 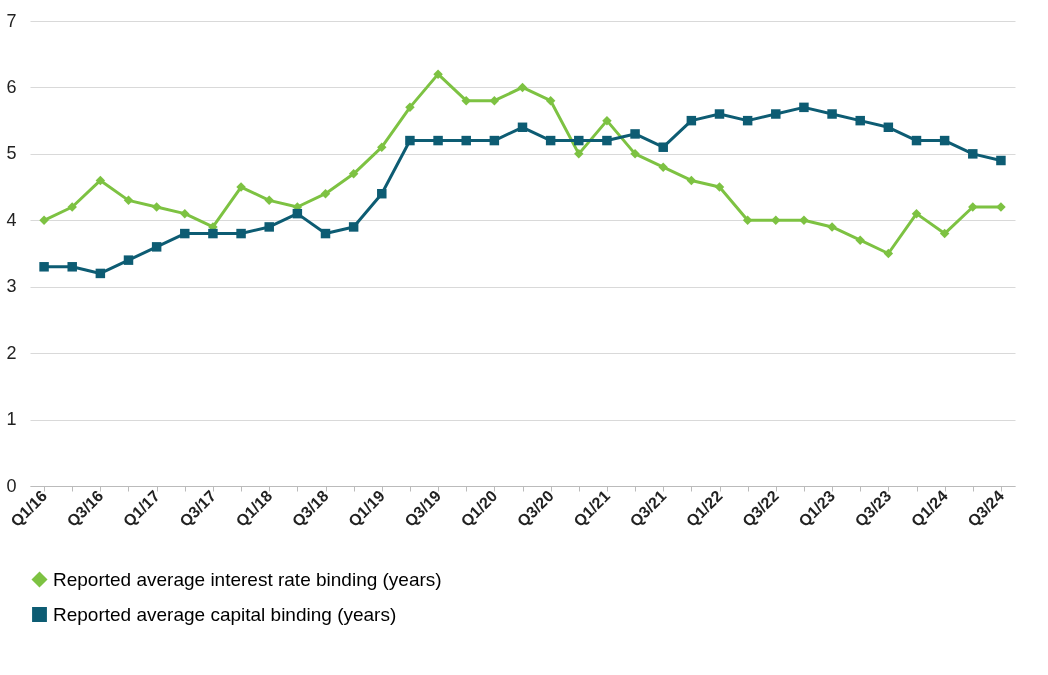 I want to click on legend-label: Reported average capital binding (years), so click(x=225, y=614).